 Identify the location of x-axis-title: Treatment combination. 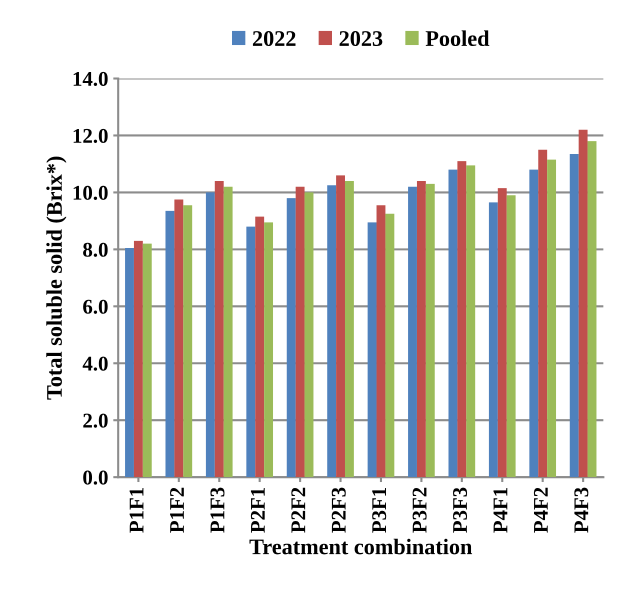
(360, 546).